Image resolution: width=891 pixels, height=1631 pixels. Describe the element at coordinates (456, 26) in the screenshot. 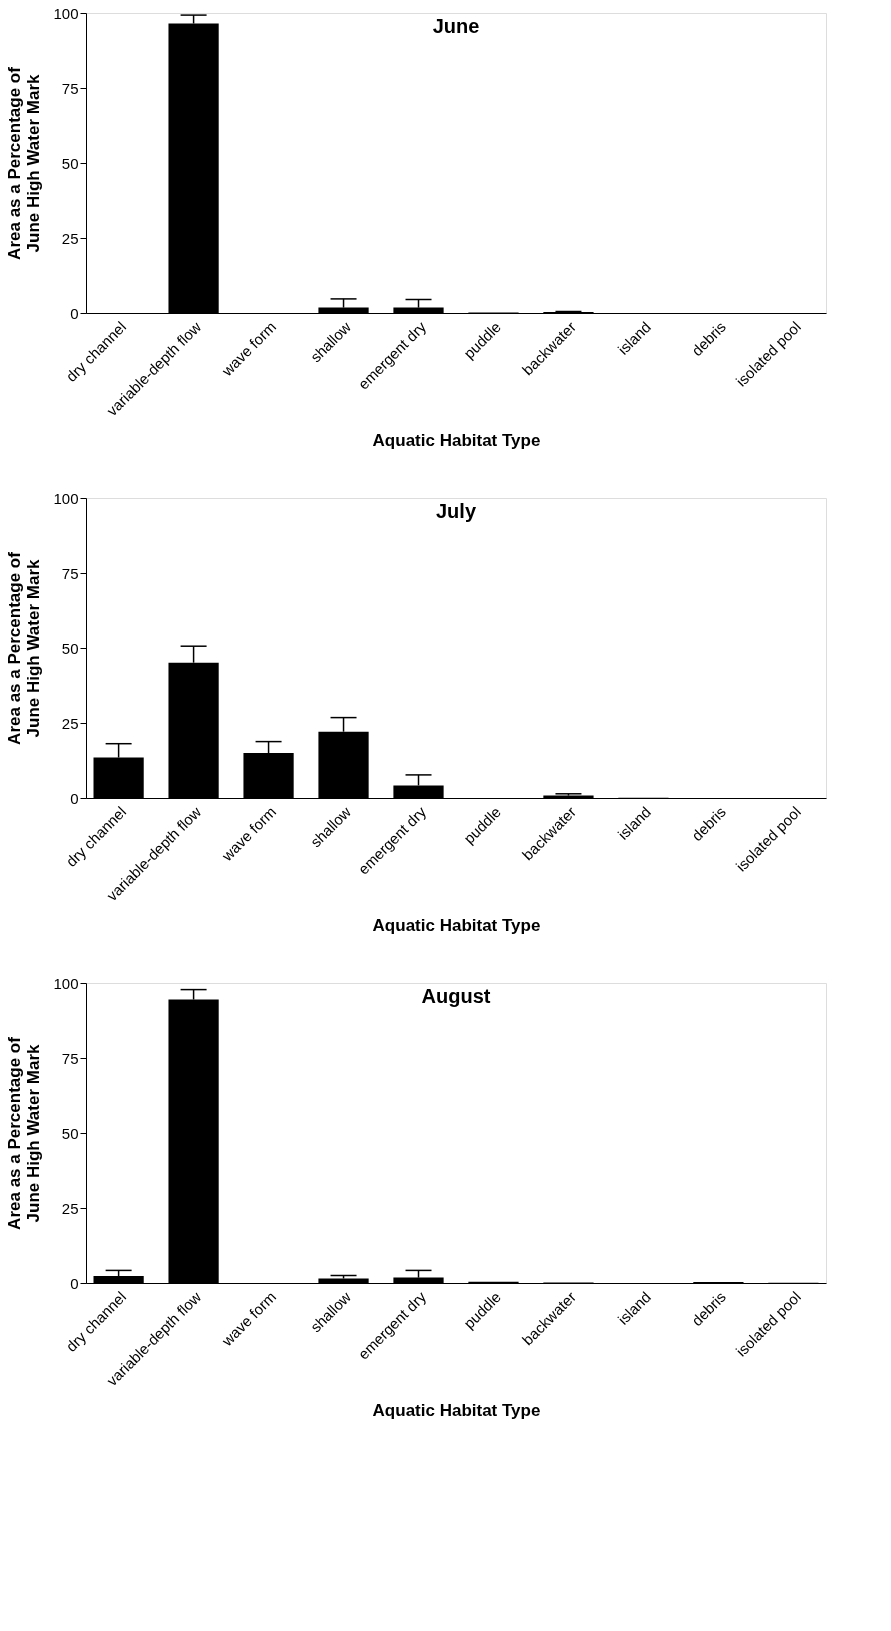

I see `chart-title: June` at that location.